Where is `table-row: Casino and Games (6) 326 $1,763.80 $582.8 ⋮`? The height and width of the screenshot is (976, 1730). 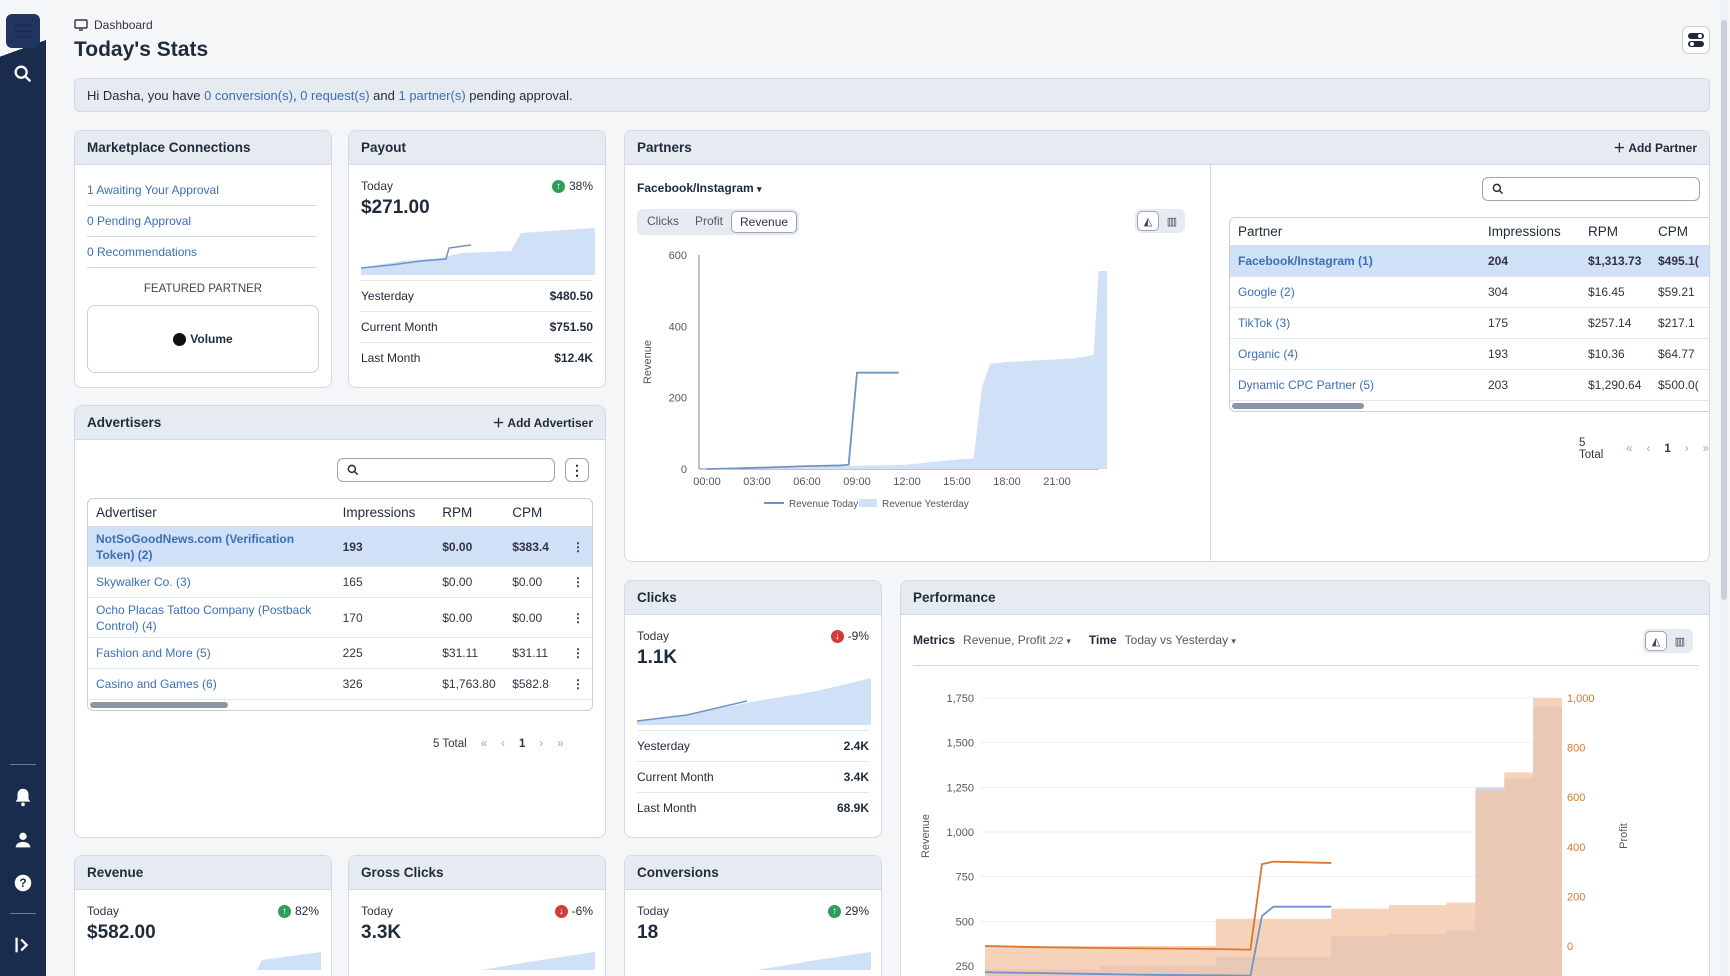 table-row: Casino and Games (6) 326 $1,763.80 $582.8 ⋮ is located at coordinates (340, 684).